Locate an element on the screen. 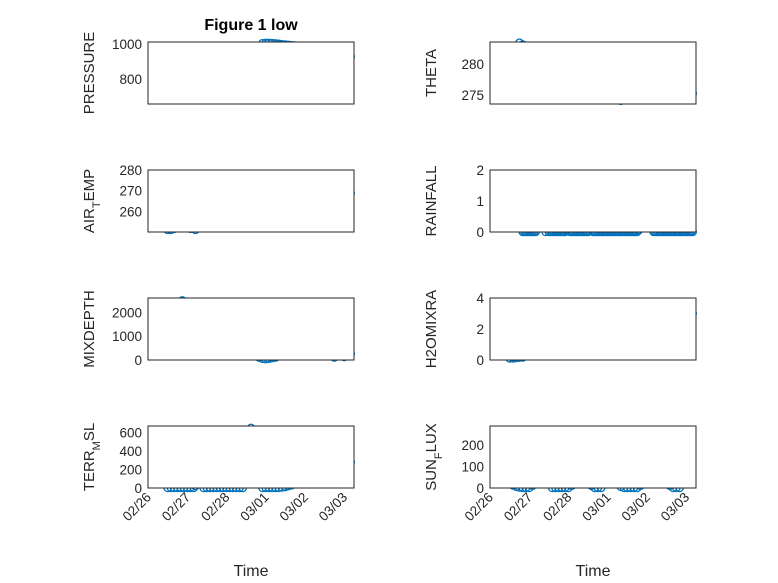  y-axis-label: TERRMSL is located at coordinates (92, 457).